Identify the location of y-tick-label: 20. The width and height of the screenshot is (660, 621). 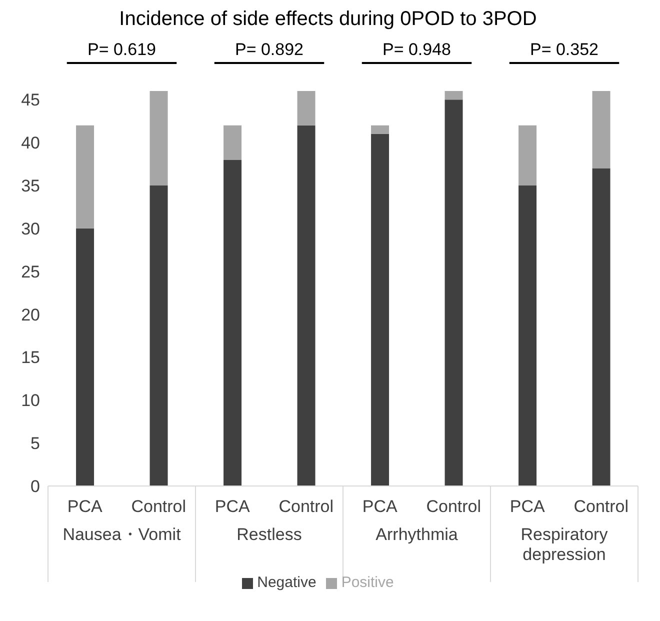
(30, 314).